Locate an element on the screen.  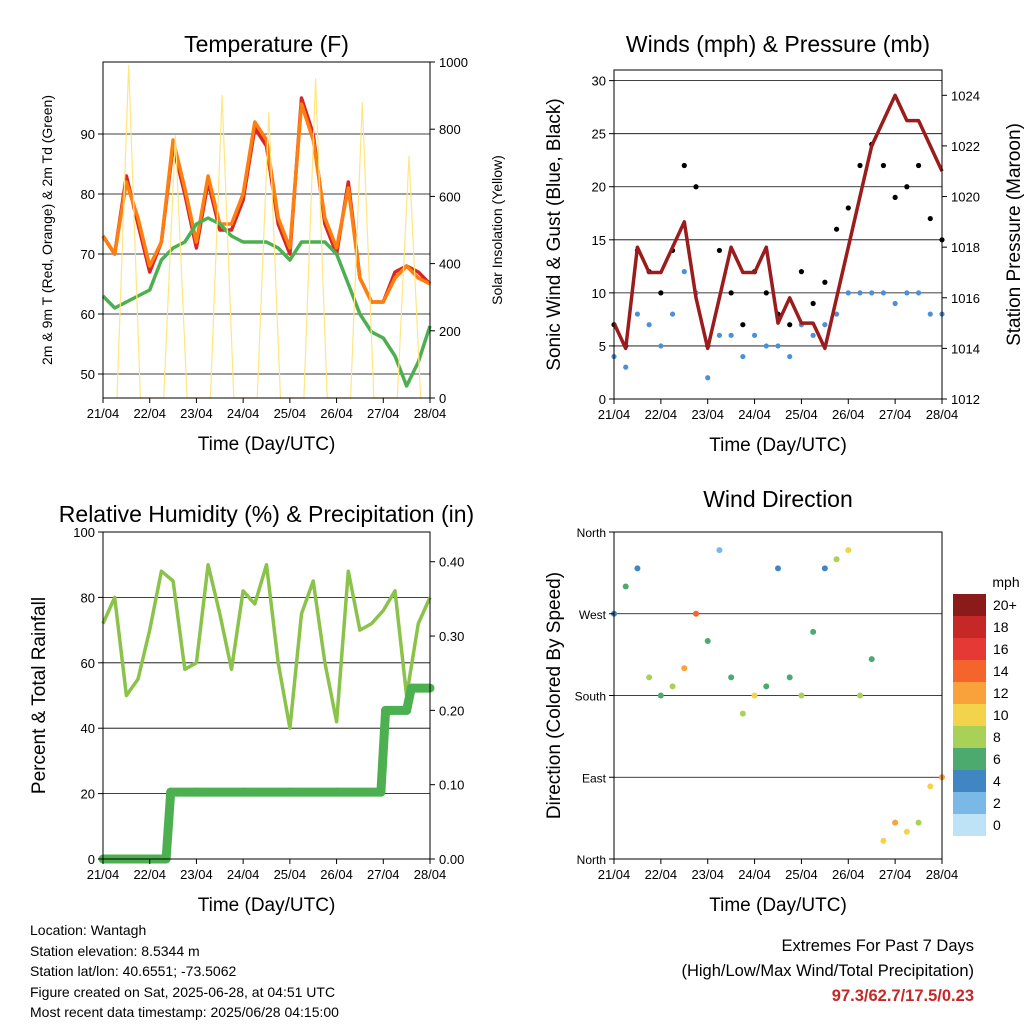
y-tick-label-right: 0.00 is located at coordinates (451, 859).